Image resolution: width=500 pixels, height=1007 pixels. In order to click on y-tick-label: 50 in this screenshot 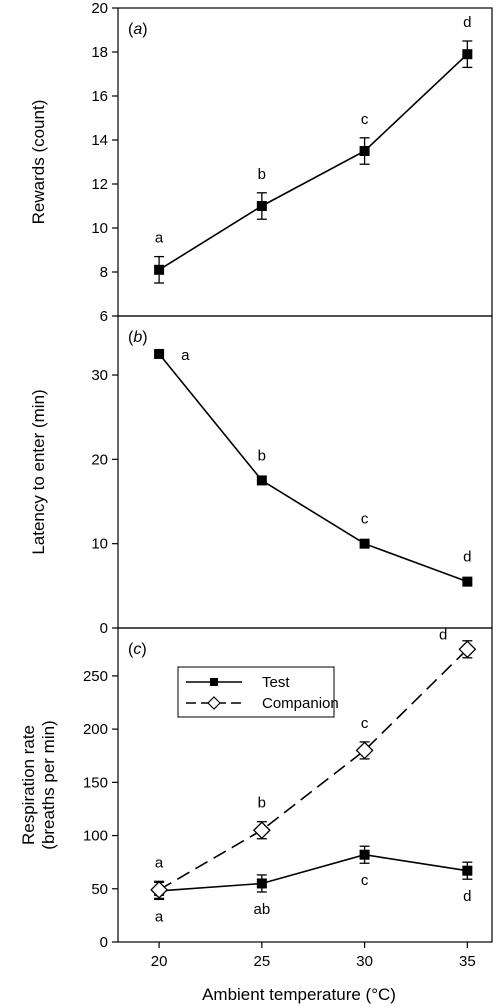, I will do `click(99, 889)`.